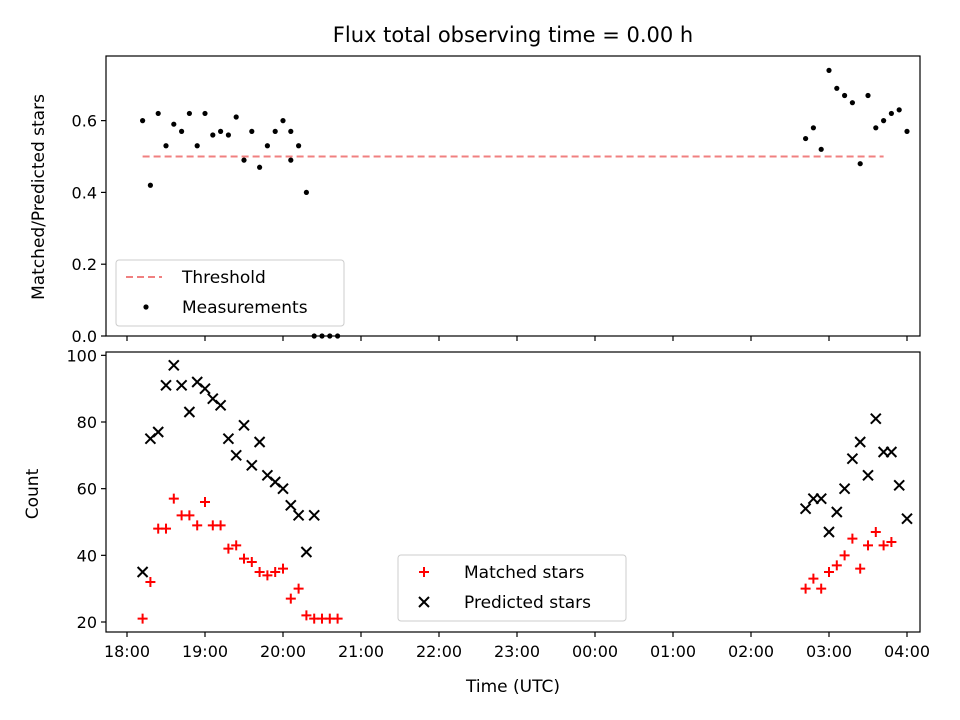 The image size is (960, 720). What do you see at coordinates (84, 192) in the screenshot?
I see `y-tick-label-0-2: 0.4` at bounding box center [84, 192].